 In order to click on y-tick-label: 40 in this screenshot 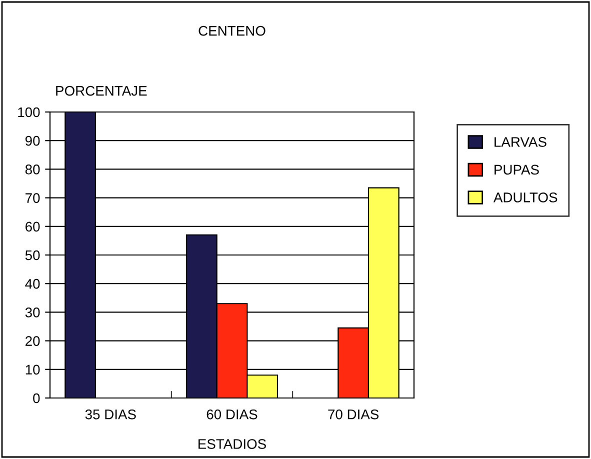, I will do `click(32, 283)`.